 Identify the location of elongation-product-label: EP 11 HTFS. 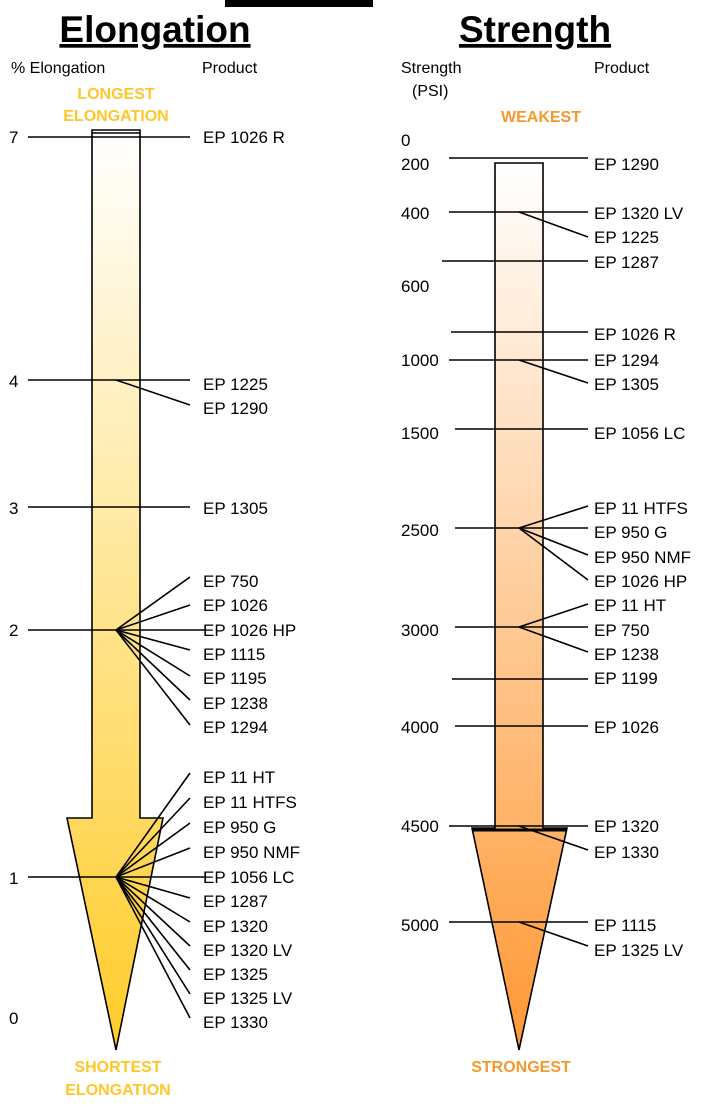
(250, 802).